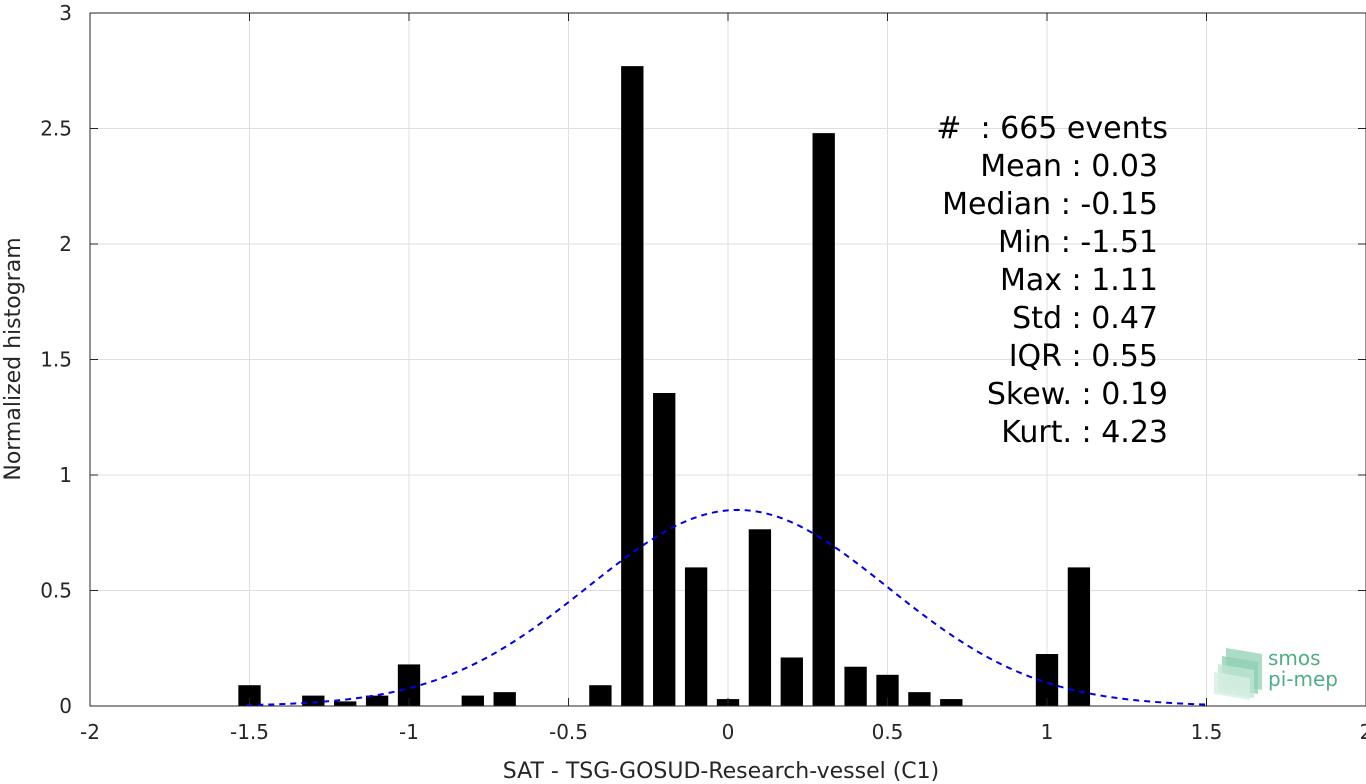 The width and height of the screenshot is (1366, 784). What do you see at coordinates (1294, 658) in the screenshot?
I see `logo-line1: smos` at bounding box center [1294, 658].